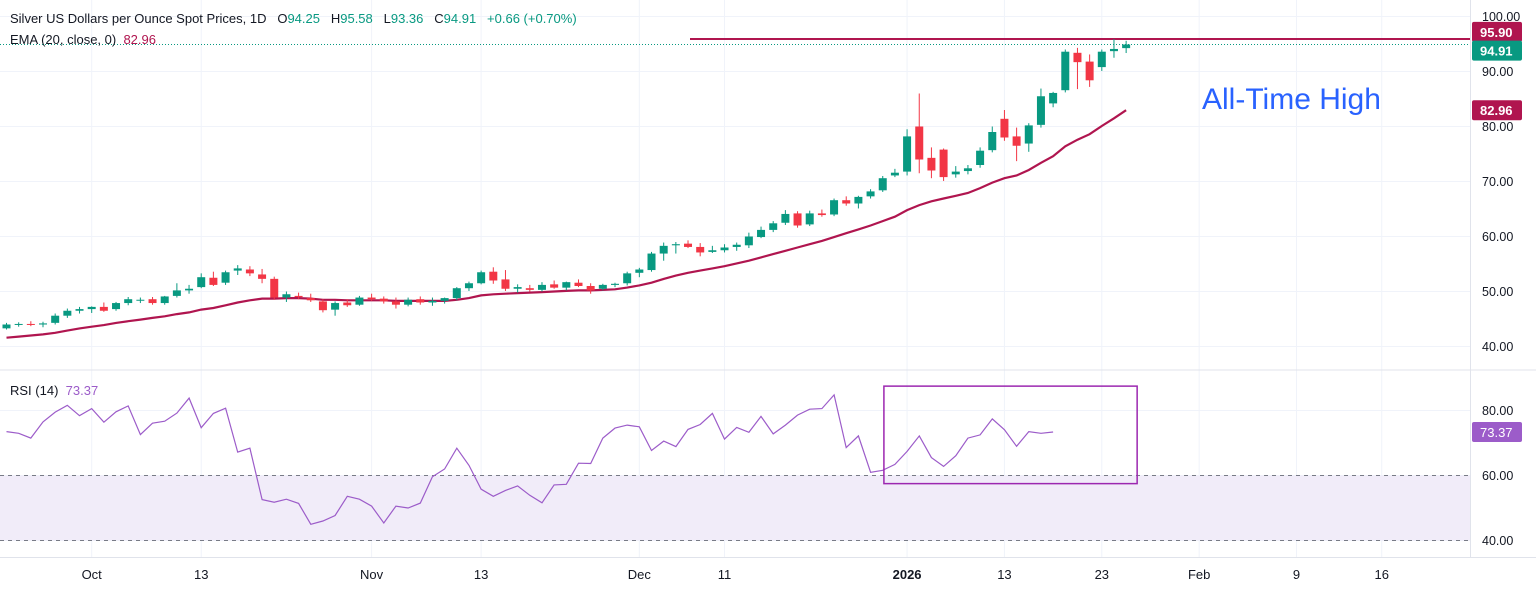  I want to click on time-tick-label: 23, so click(1102, 574).